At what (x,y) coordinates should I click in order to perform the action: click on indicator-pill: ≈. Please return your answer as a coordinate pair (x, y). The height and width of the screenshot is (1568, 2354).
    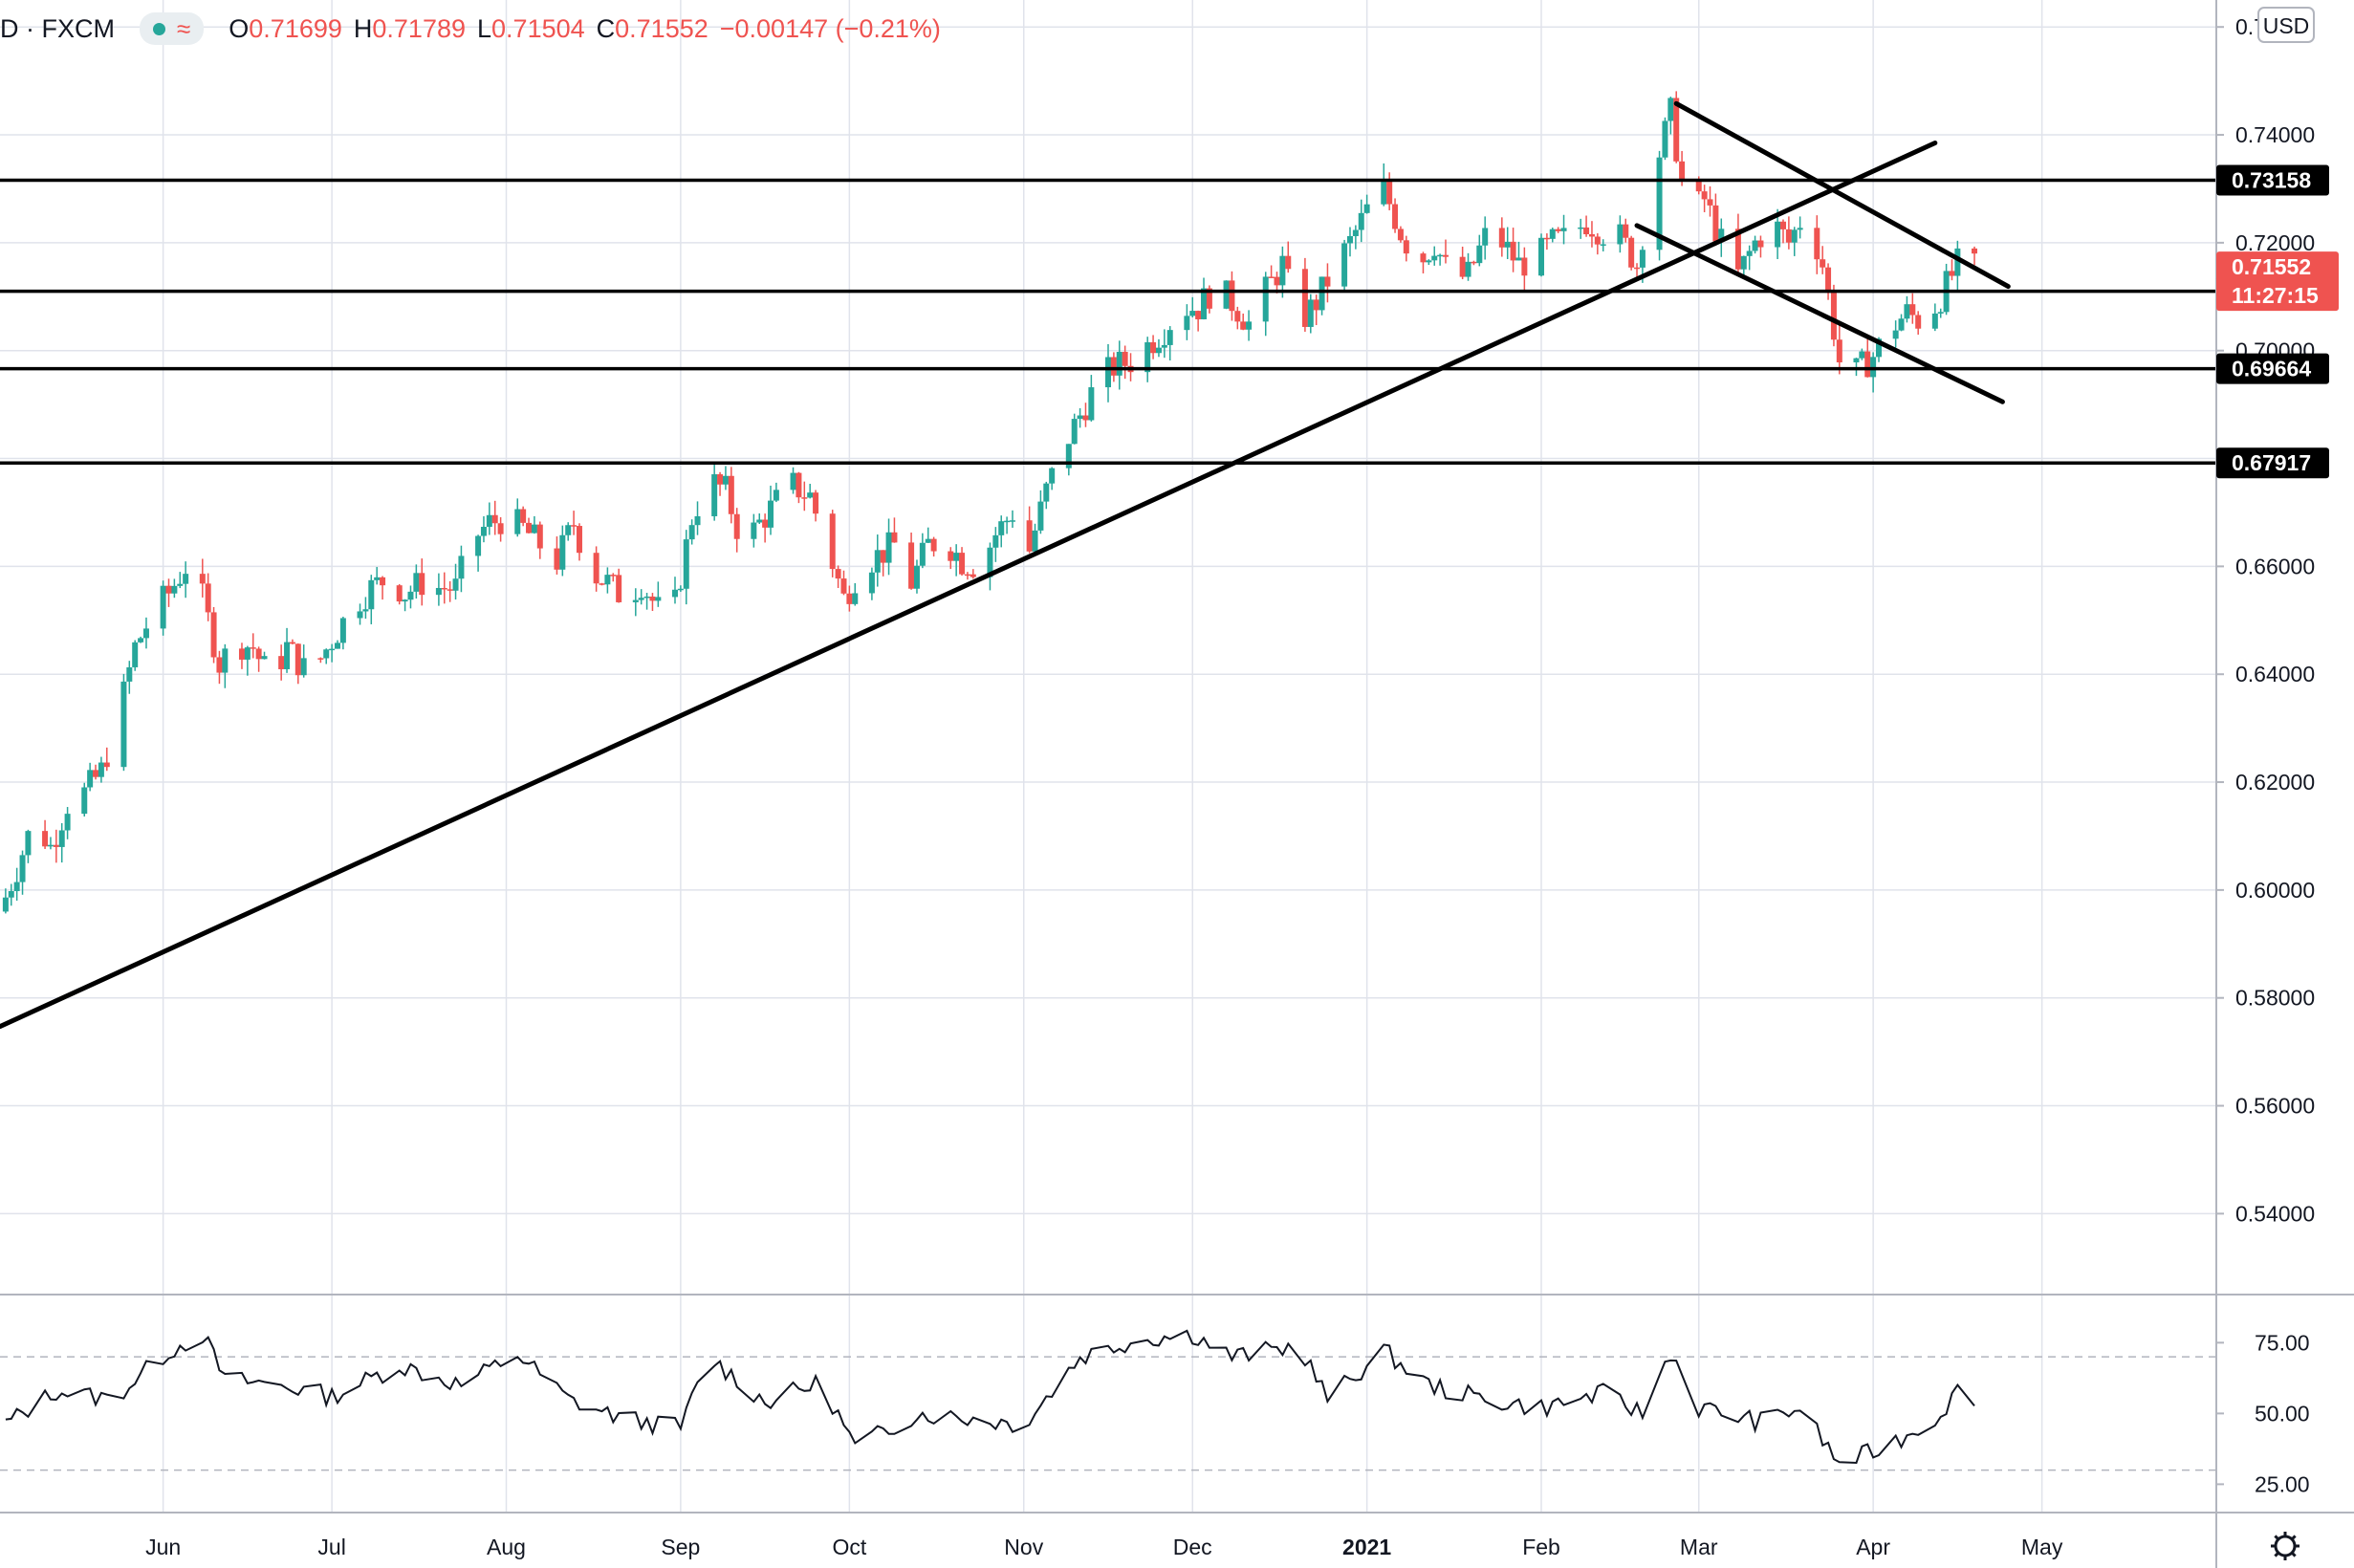
    Looking at the image, I should click on (172, 28).